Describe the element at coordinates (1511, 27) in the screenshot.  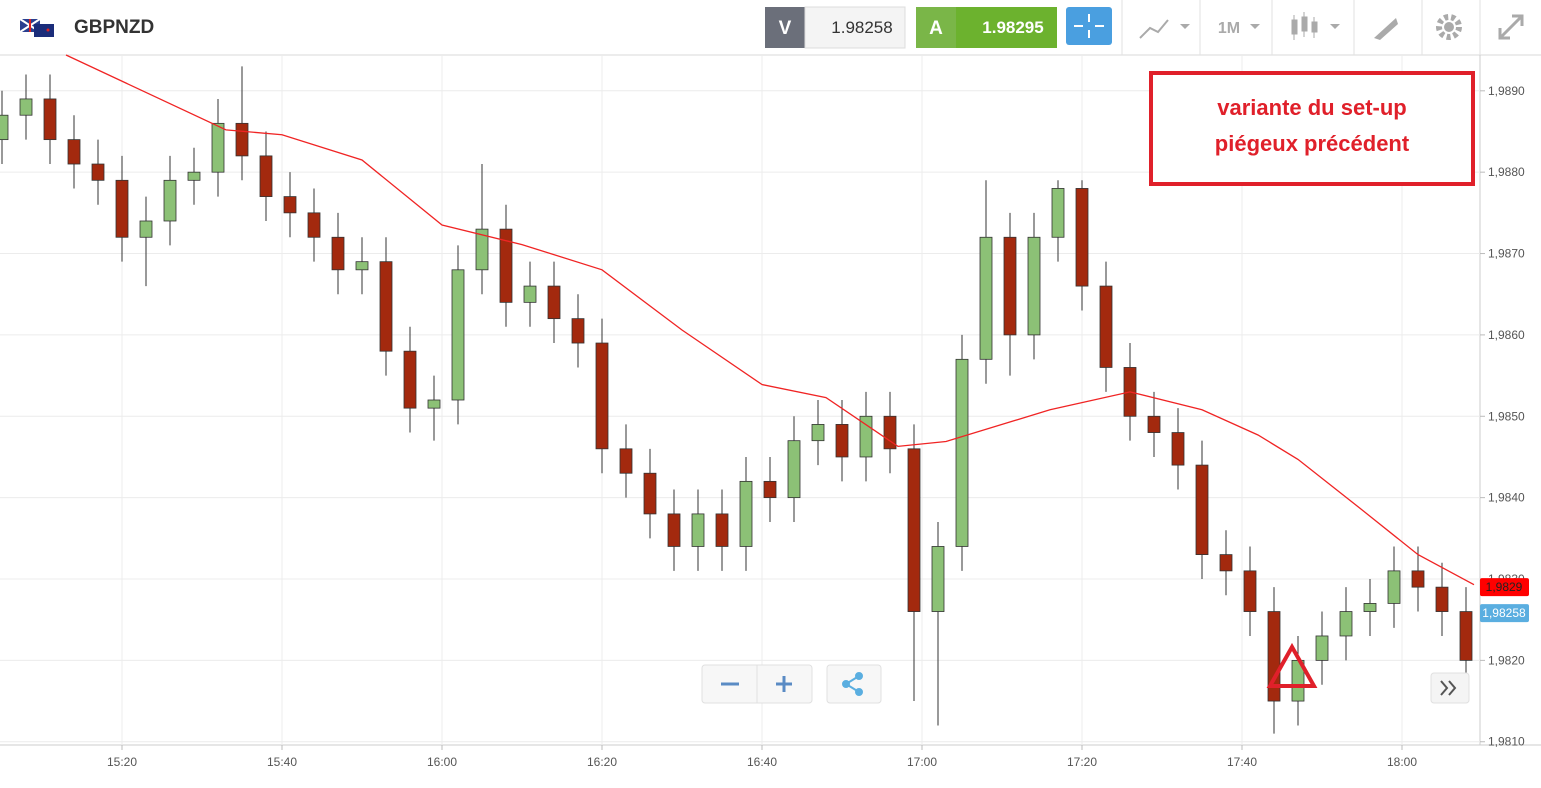
I see `fullscreen-button` at that location.